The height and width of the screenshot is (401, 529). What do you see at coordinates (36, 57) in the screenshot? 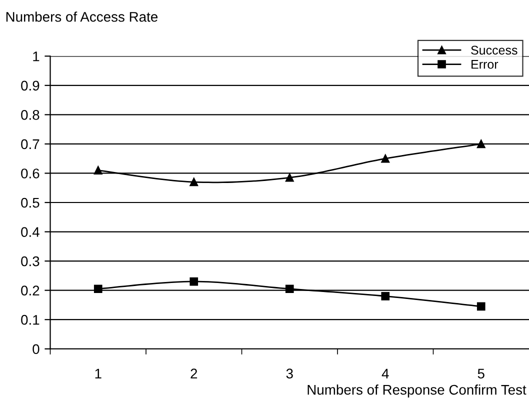
I see `y-tick-label: 1` at bounding box center [36, 57].